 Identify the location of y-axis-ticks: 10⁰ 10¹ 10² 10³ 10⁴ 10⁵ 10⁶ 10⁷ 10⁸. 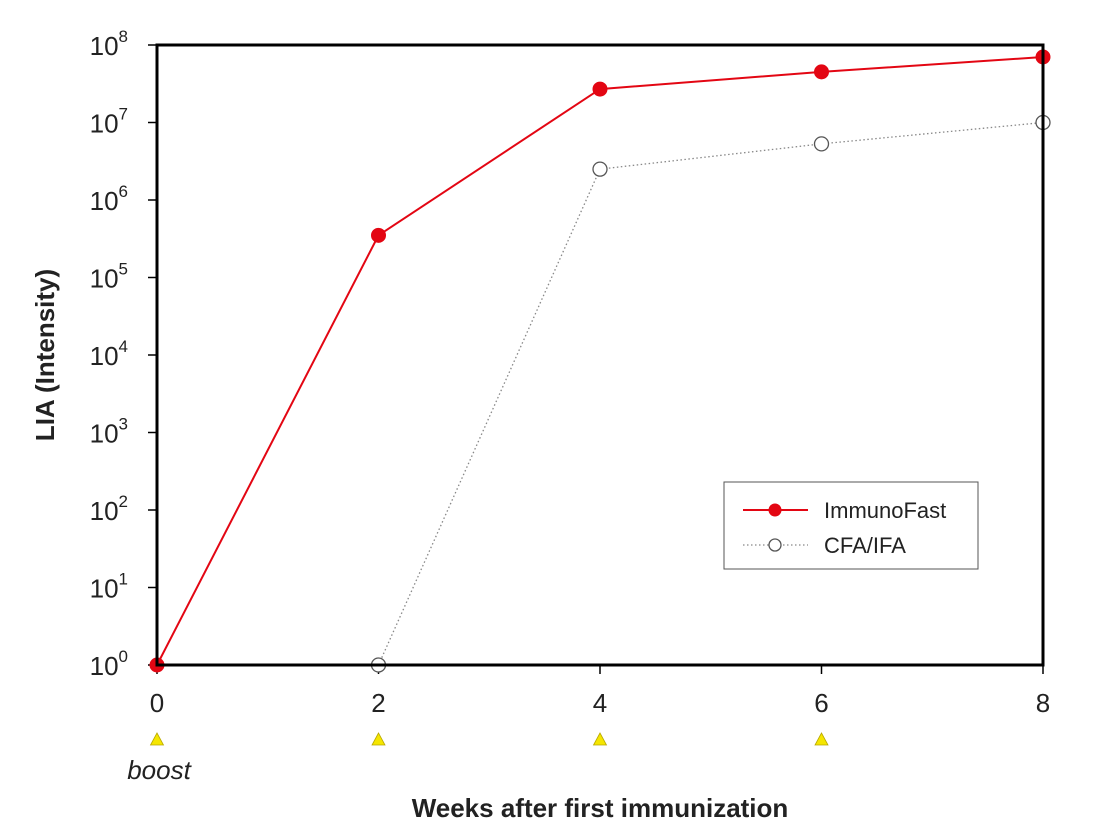
(123, 354).